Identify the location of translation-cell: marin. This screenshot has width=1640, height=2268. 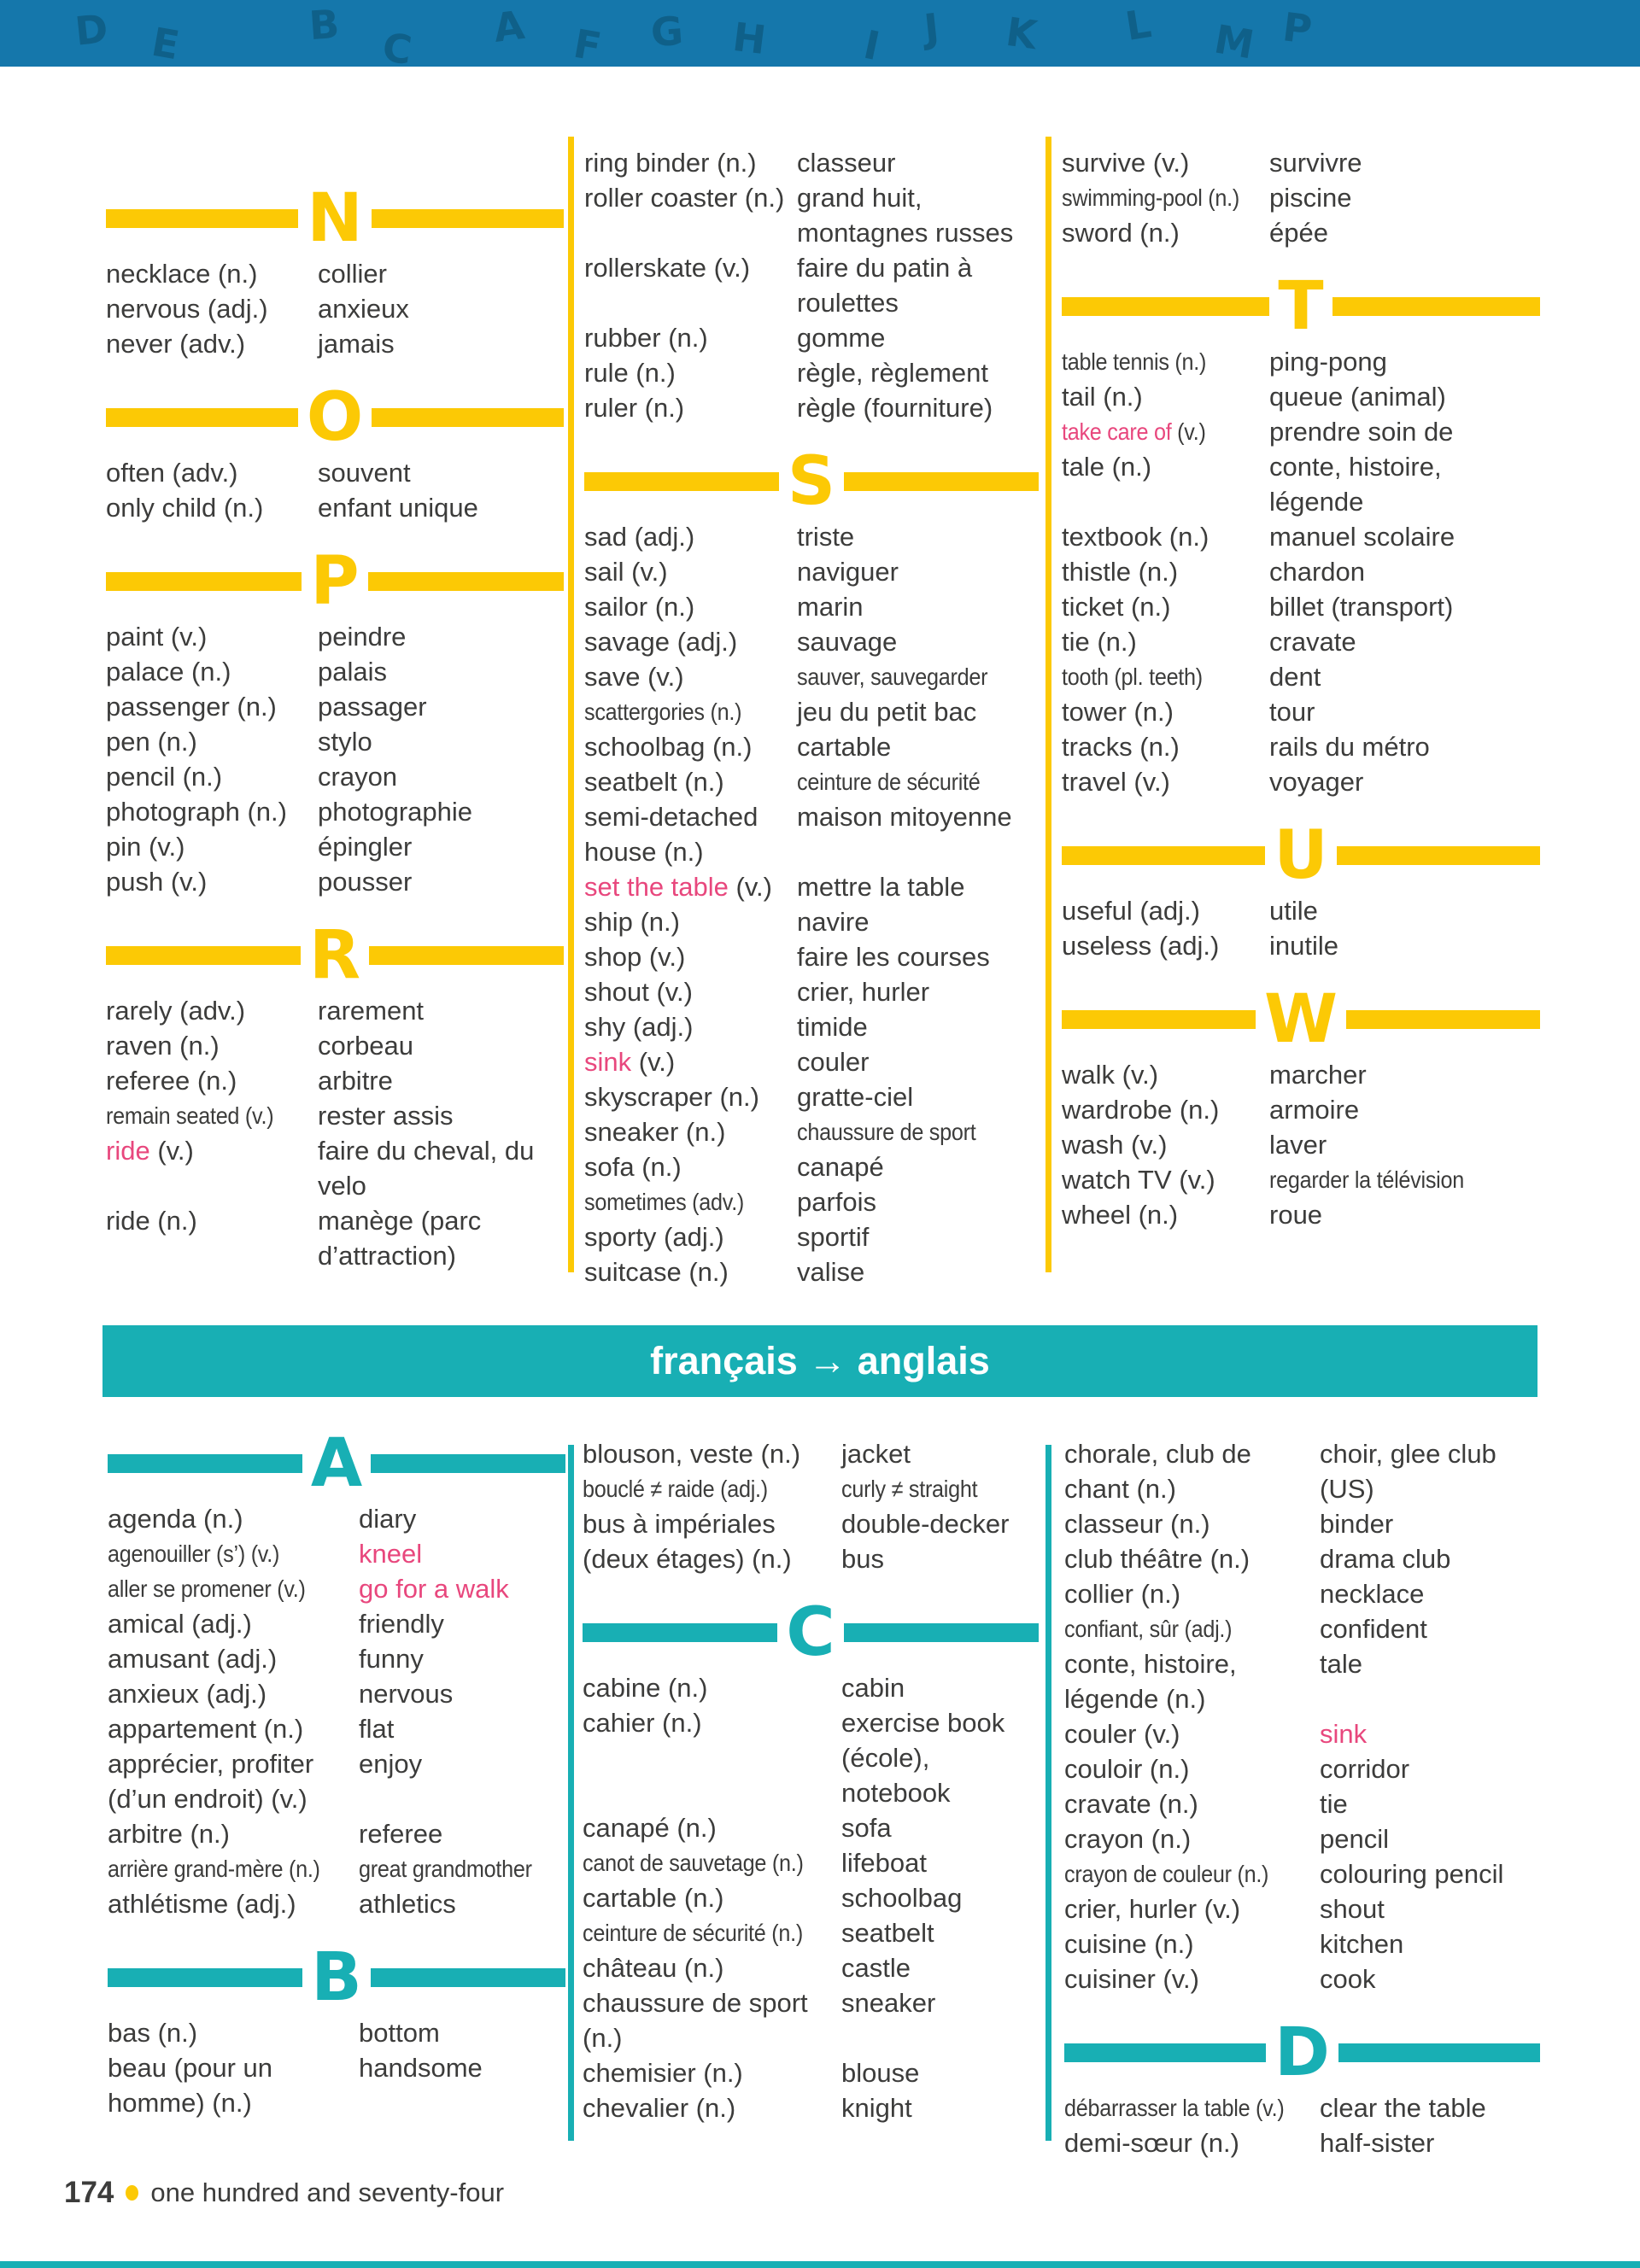
(830, 607).